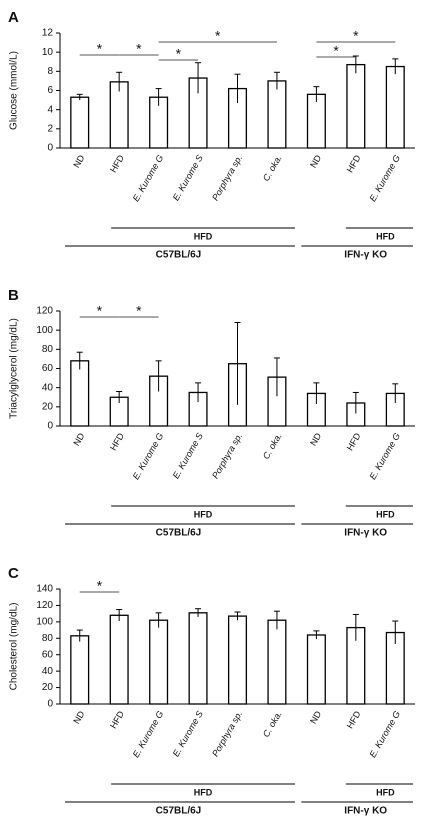  What do you see at coordinates (50, 71) in the screenshot?
I see `y-tick-label: 8` at bounding box center [50, 71].